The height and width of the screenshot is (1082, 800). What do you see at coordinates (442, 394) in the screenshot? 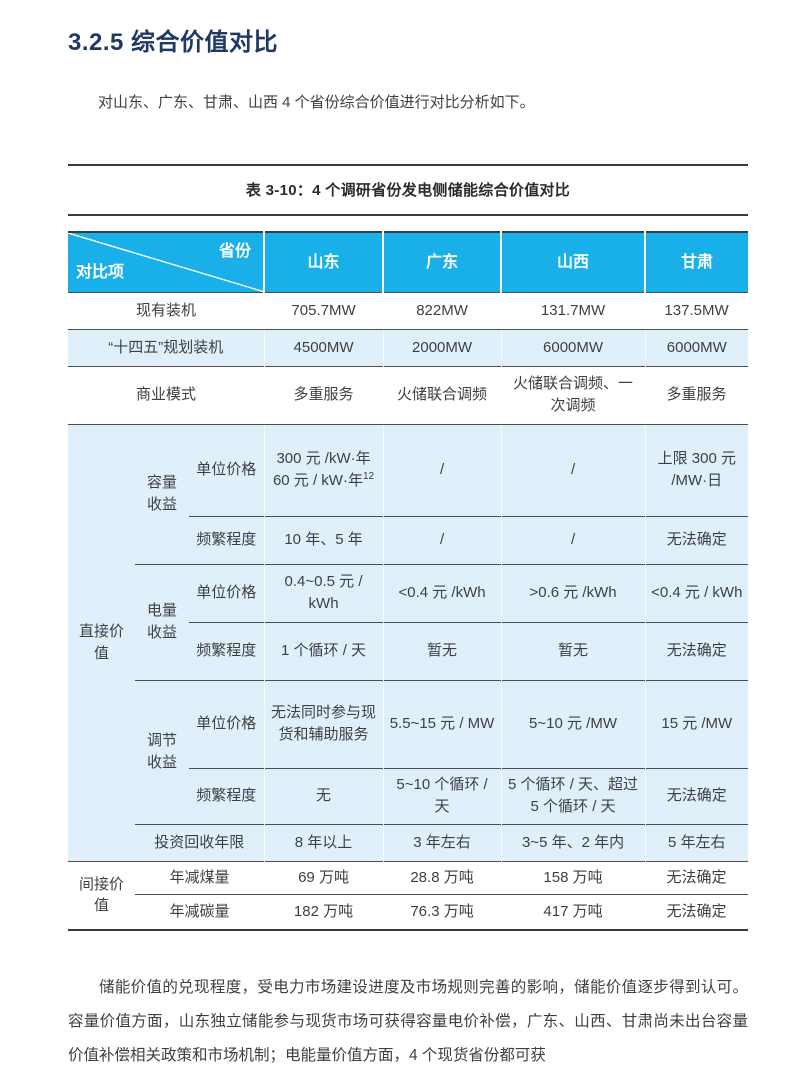
I see `cell-business-guangdong: 火储联合调频` at bounding box center [442, 394].